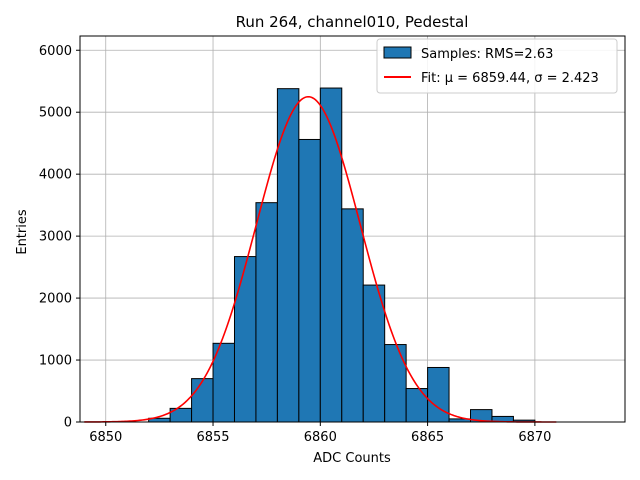  Describe the element at coordinates (352, 22) in the screenshot. I see `chart-title: Run 264, channel010, Pedestal` at that location.